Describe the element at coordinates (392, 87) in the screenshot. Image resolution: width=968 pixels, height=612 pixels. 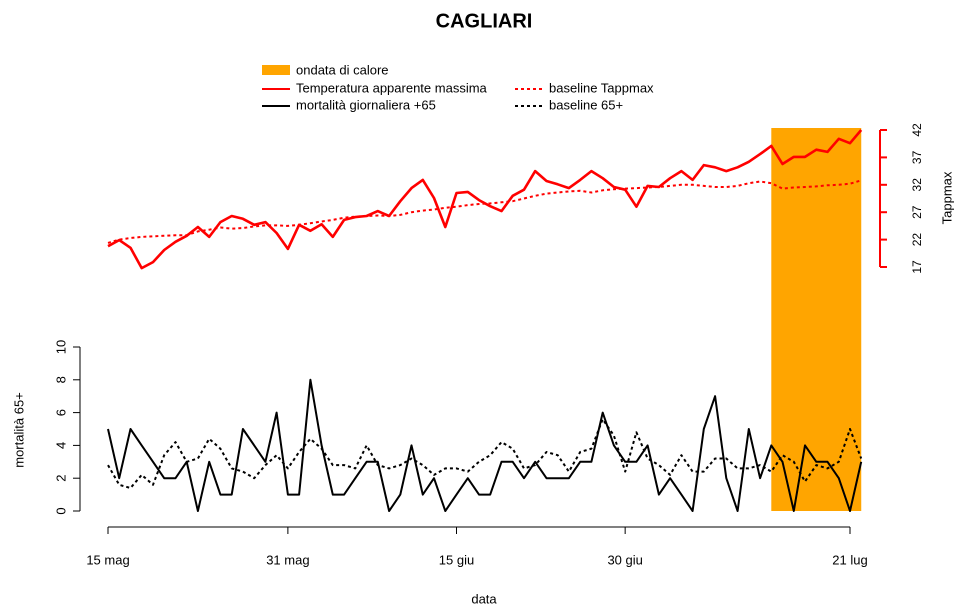
I see `legend-label: Temperatura apparente massima` at that location.